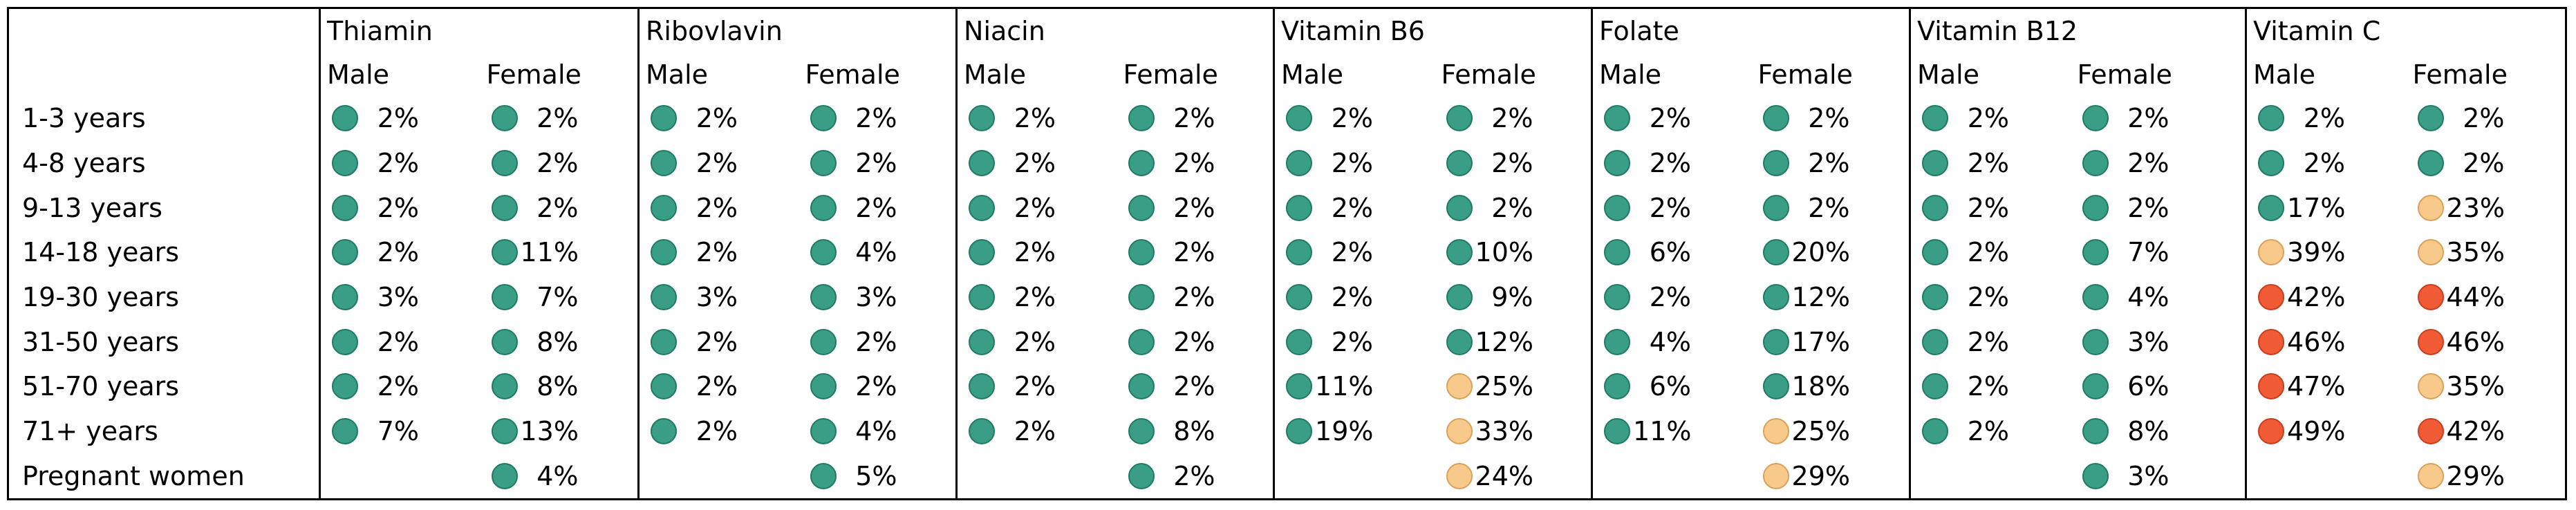  What do you see at coordinates (878, 297) in the screenshot?
I see `female-cell: 3%` at bounding box center [878, 297].